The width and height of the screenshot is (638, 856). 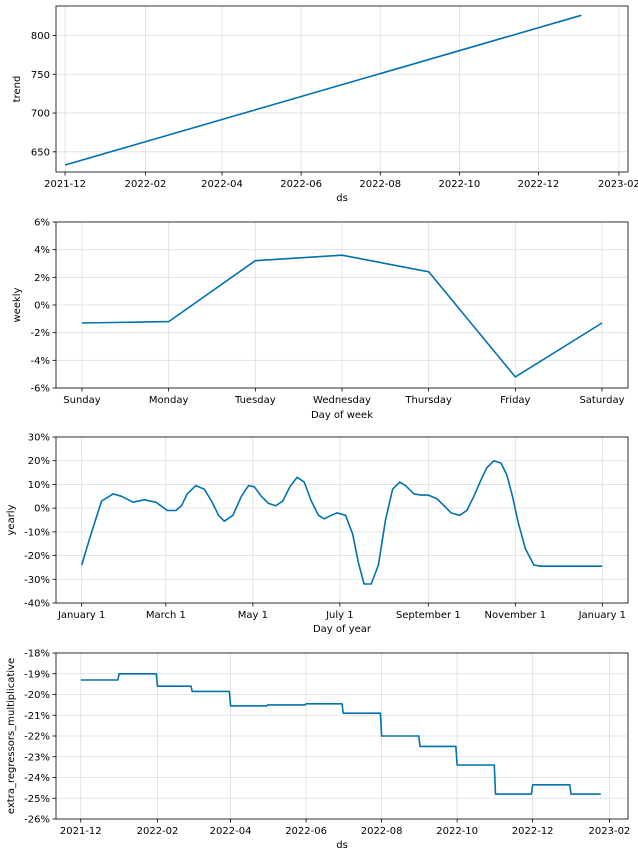 What do you see at coordinates (37, 799) in the screenshot?
I see `y-tick-label: -25%` at bounding box center [37, 799].